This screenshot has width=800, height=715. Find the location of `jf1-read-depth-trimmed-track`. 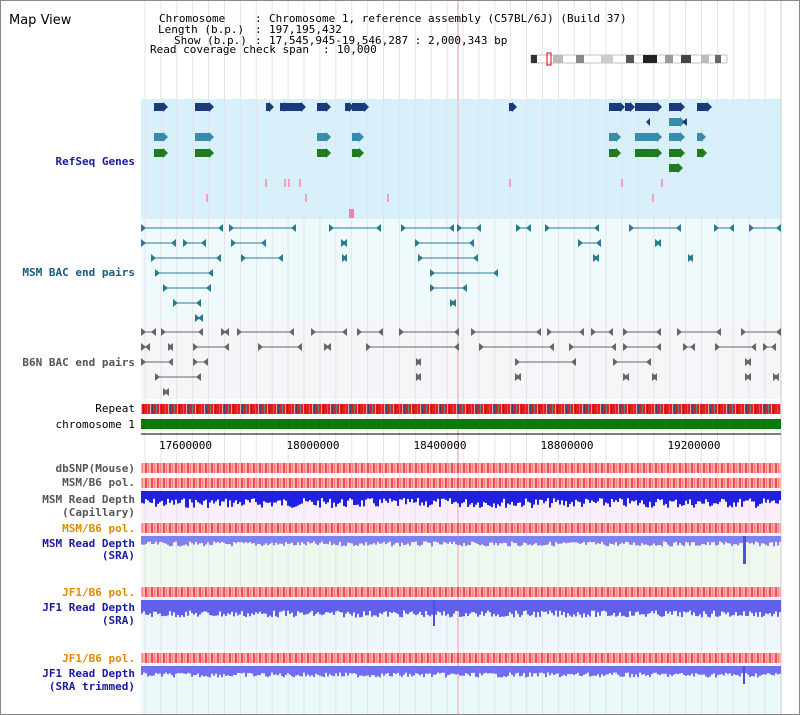

jf1-read-depth-trimmed-track is located at coordinates (461, 675).